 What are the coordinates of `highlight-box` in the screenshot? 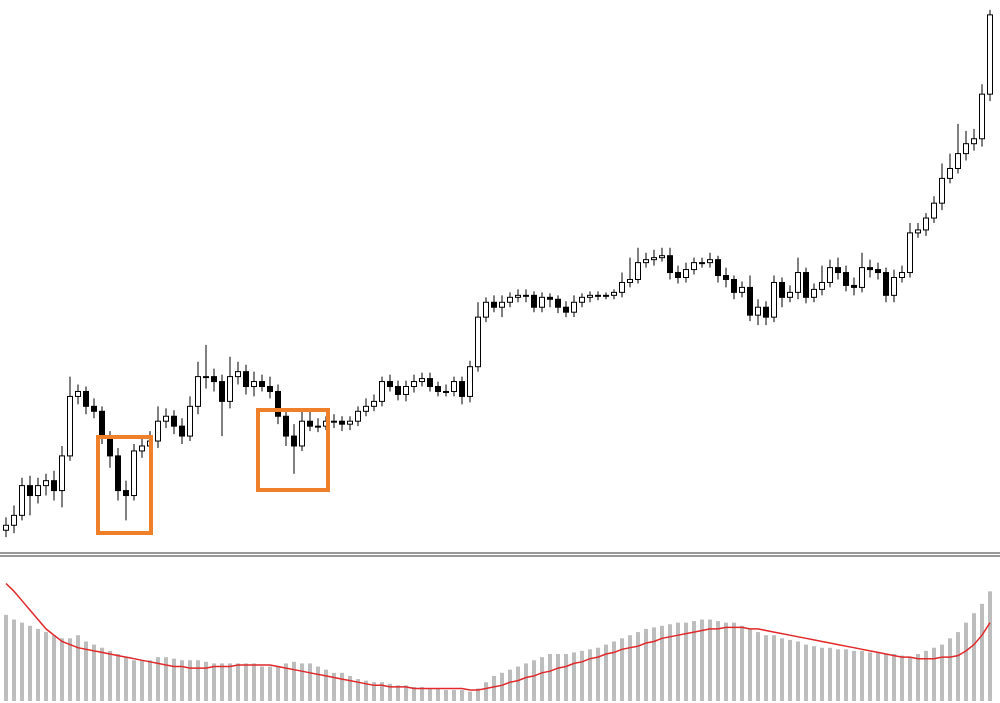 It's located at (293, 450).